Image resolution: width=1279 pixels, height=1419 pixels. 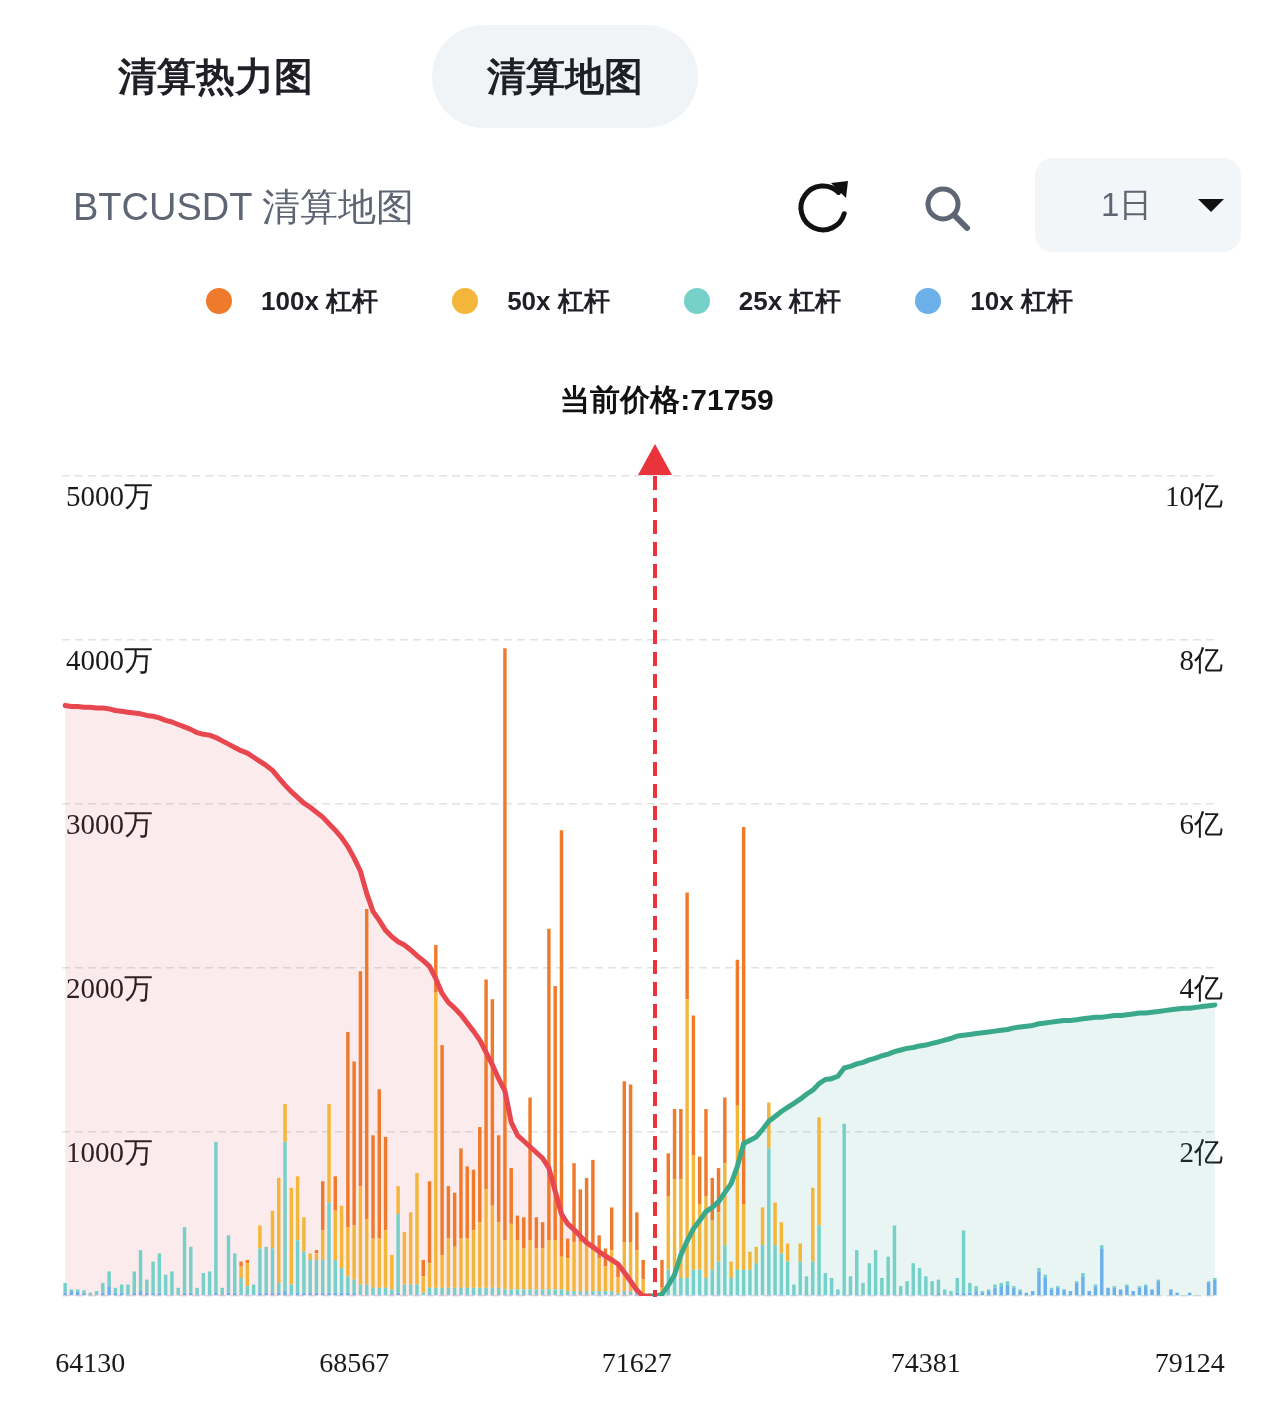 I want to click on x-tick-label: 64130, so click(x=90, y=1363).